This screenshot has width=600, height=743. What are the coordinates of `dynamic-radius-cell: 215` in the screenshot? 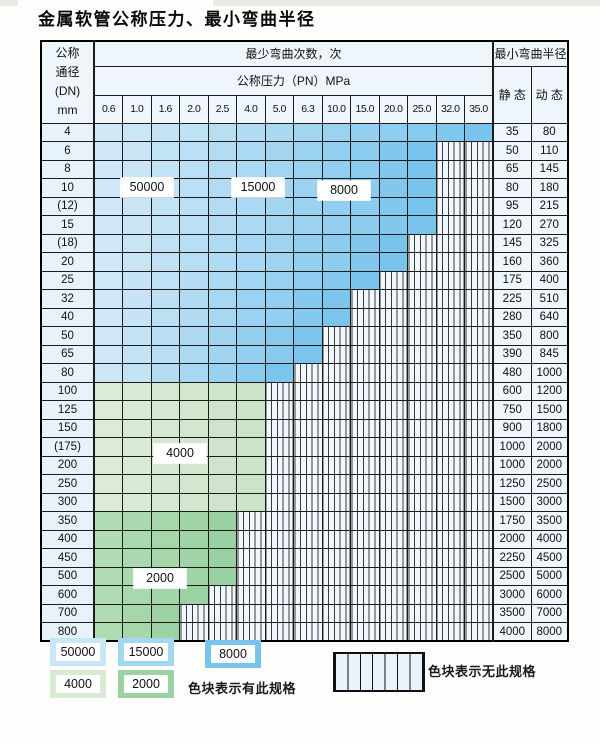 It's located at (549, 206).